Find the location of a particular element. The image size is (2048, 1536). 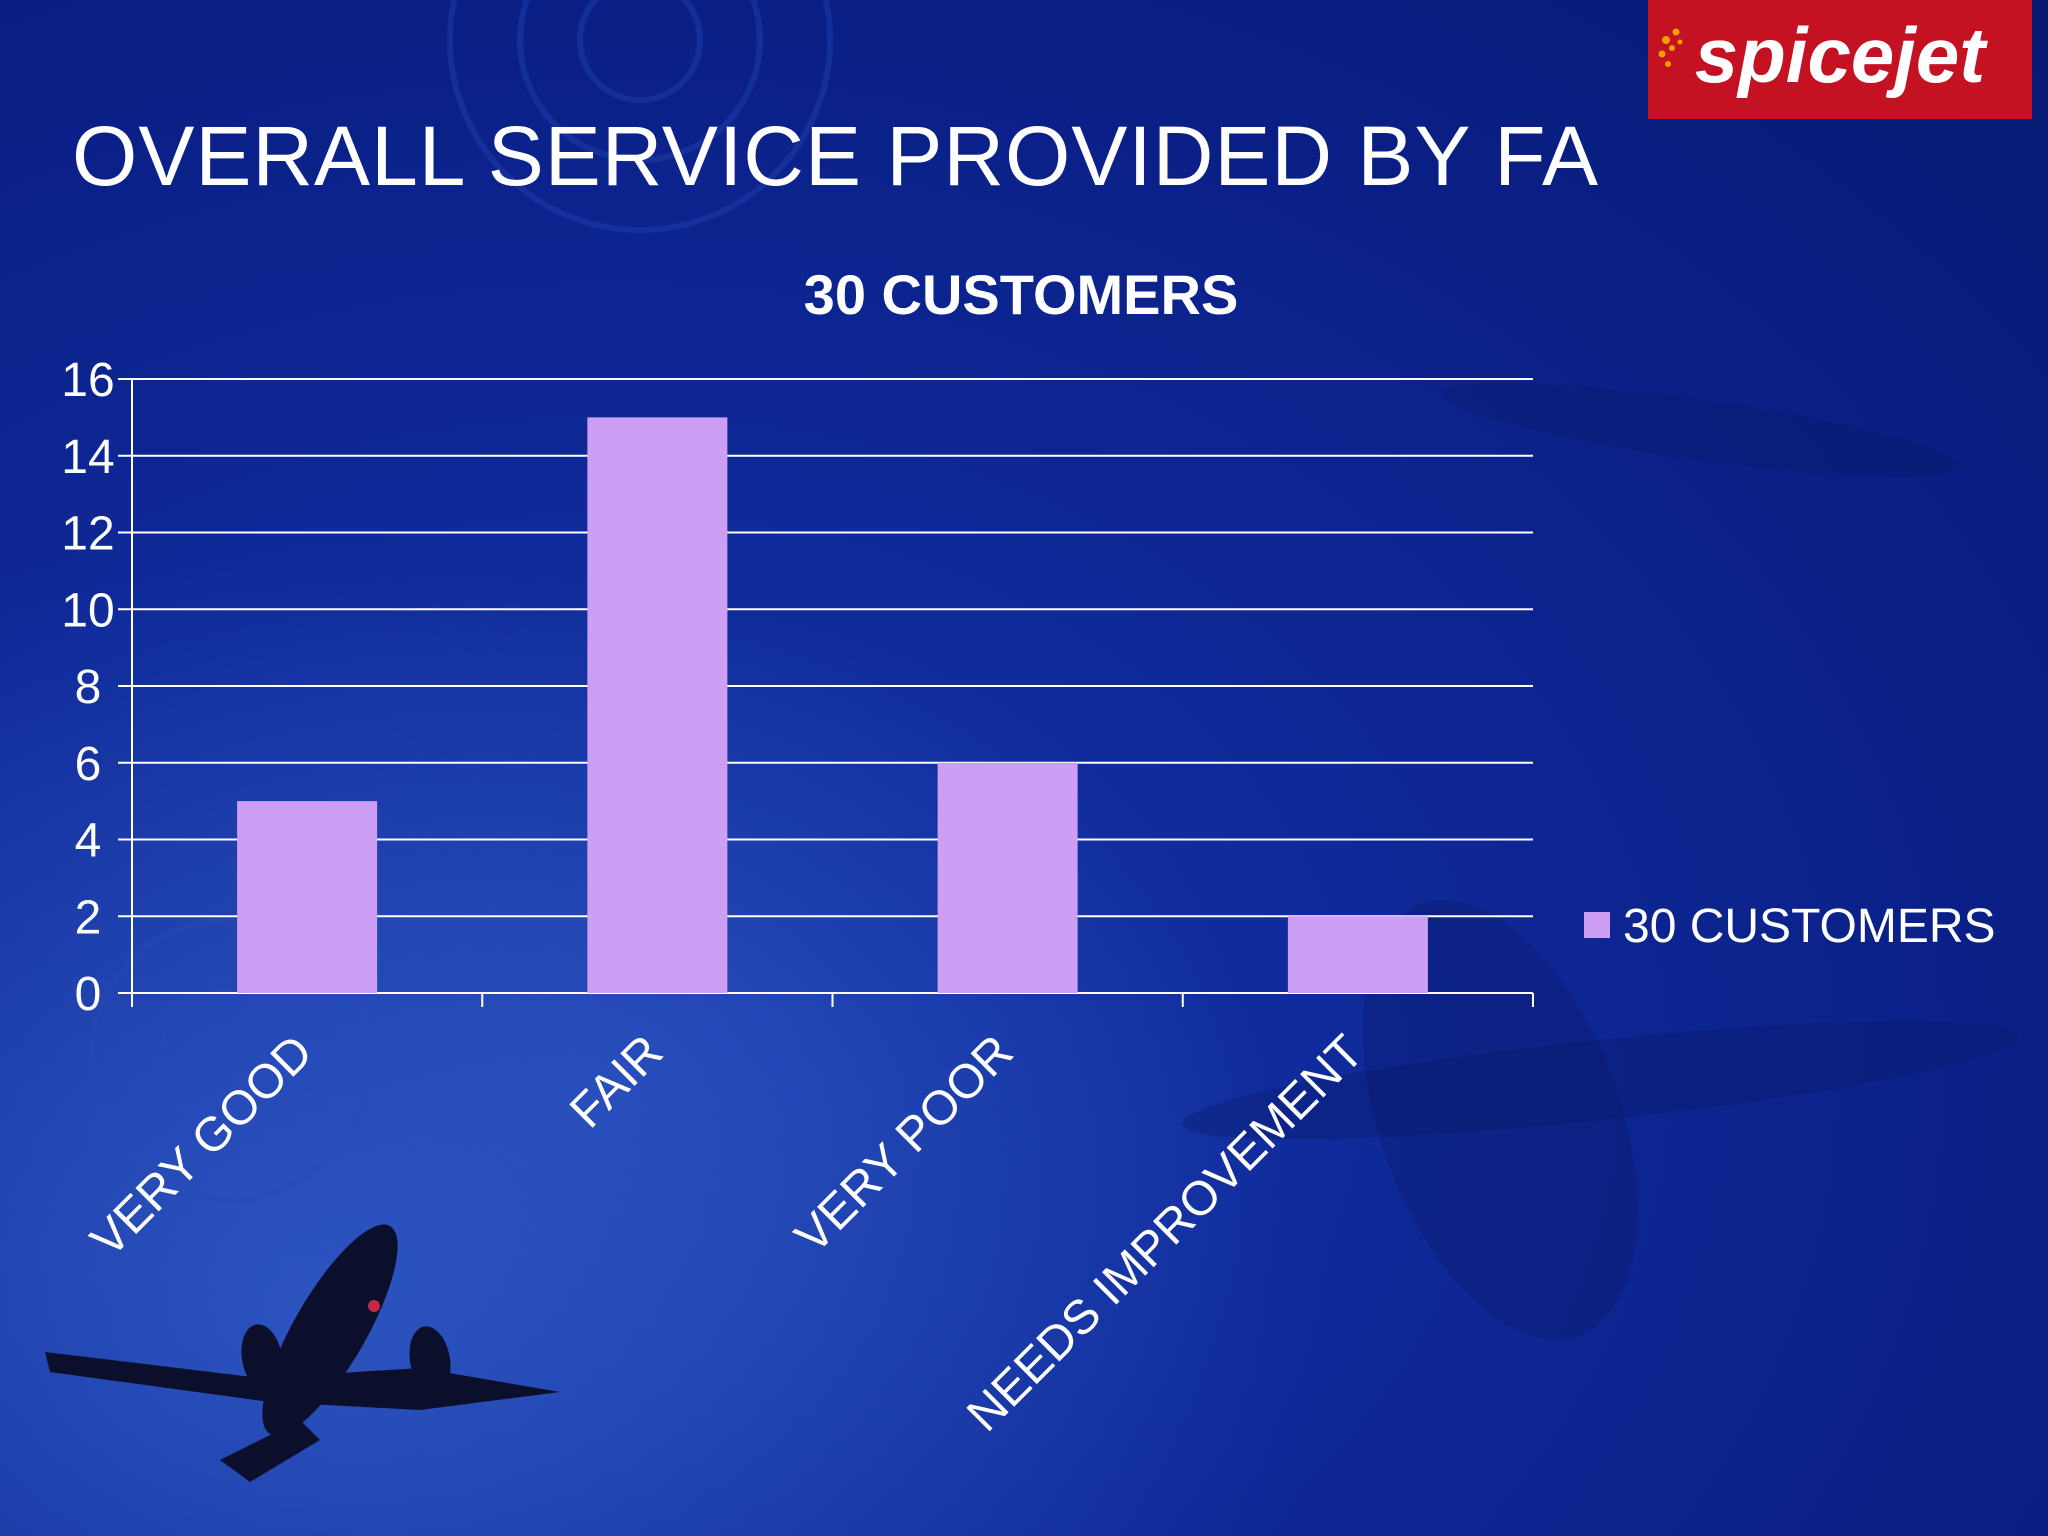

x-tick-label: FAIR is located at coordinates (616, 1081).